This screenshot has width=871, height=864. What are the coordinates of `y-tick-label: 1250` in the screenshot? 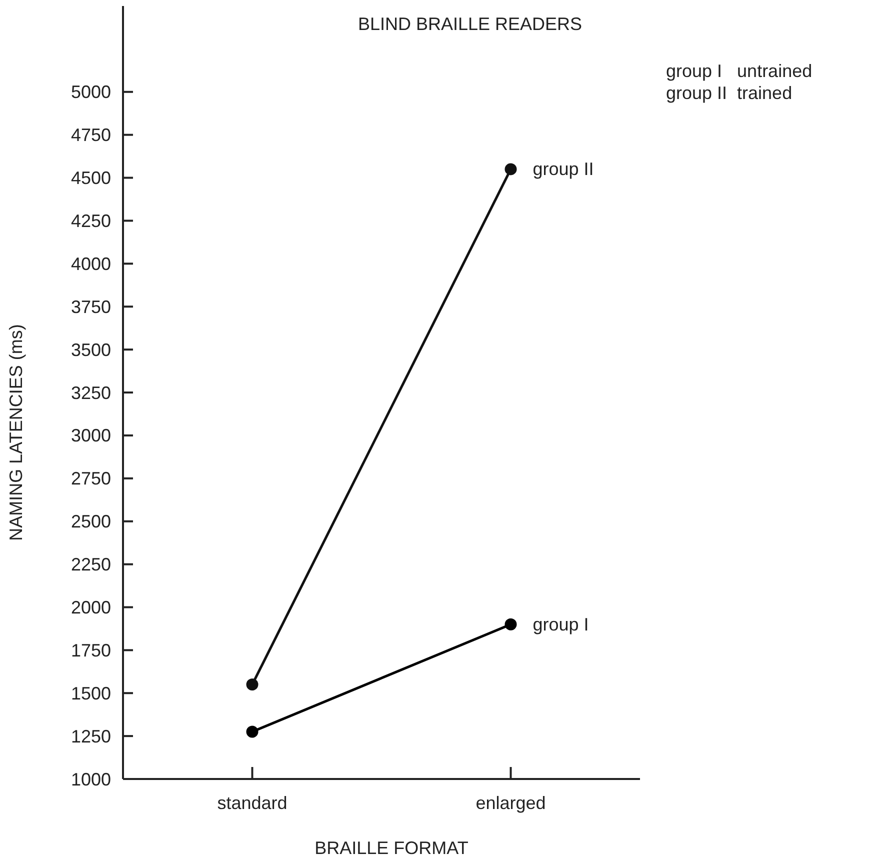 It's located at (90, 736).